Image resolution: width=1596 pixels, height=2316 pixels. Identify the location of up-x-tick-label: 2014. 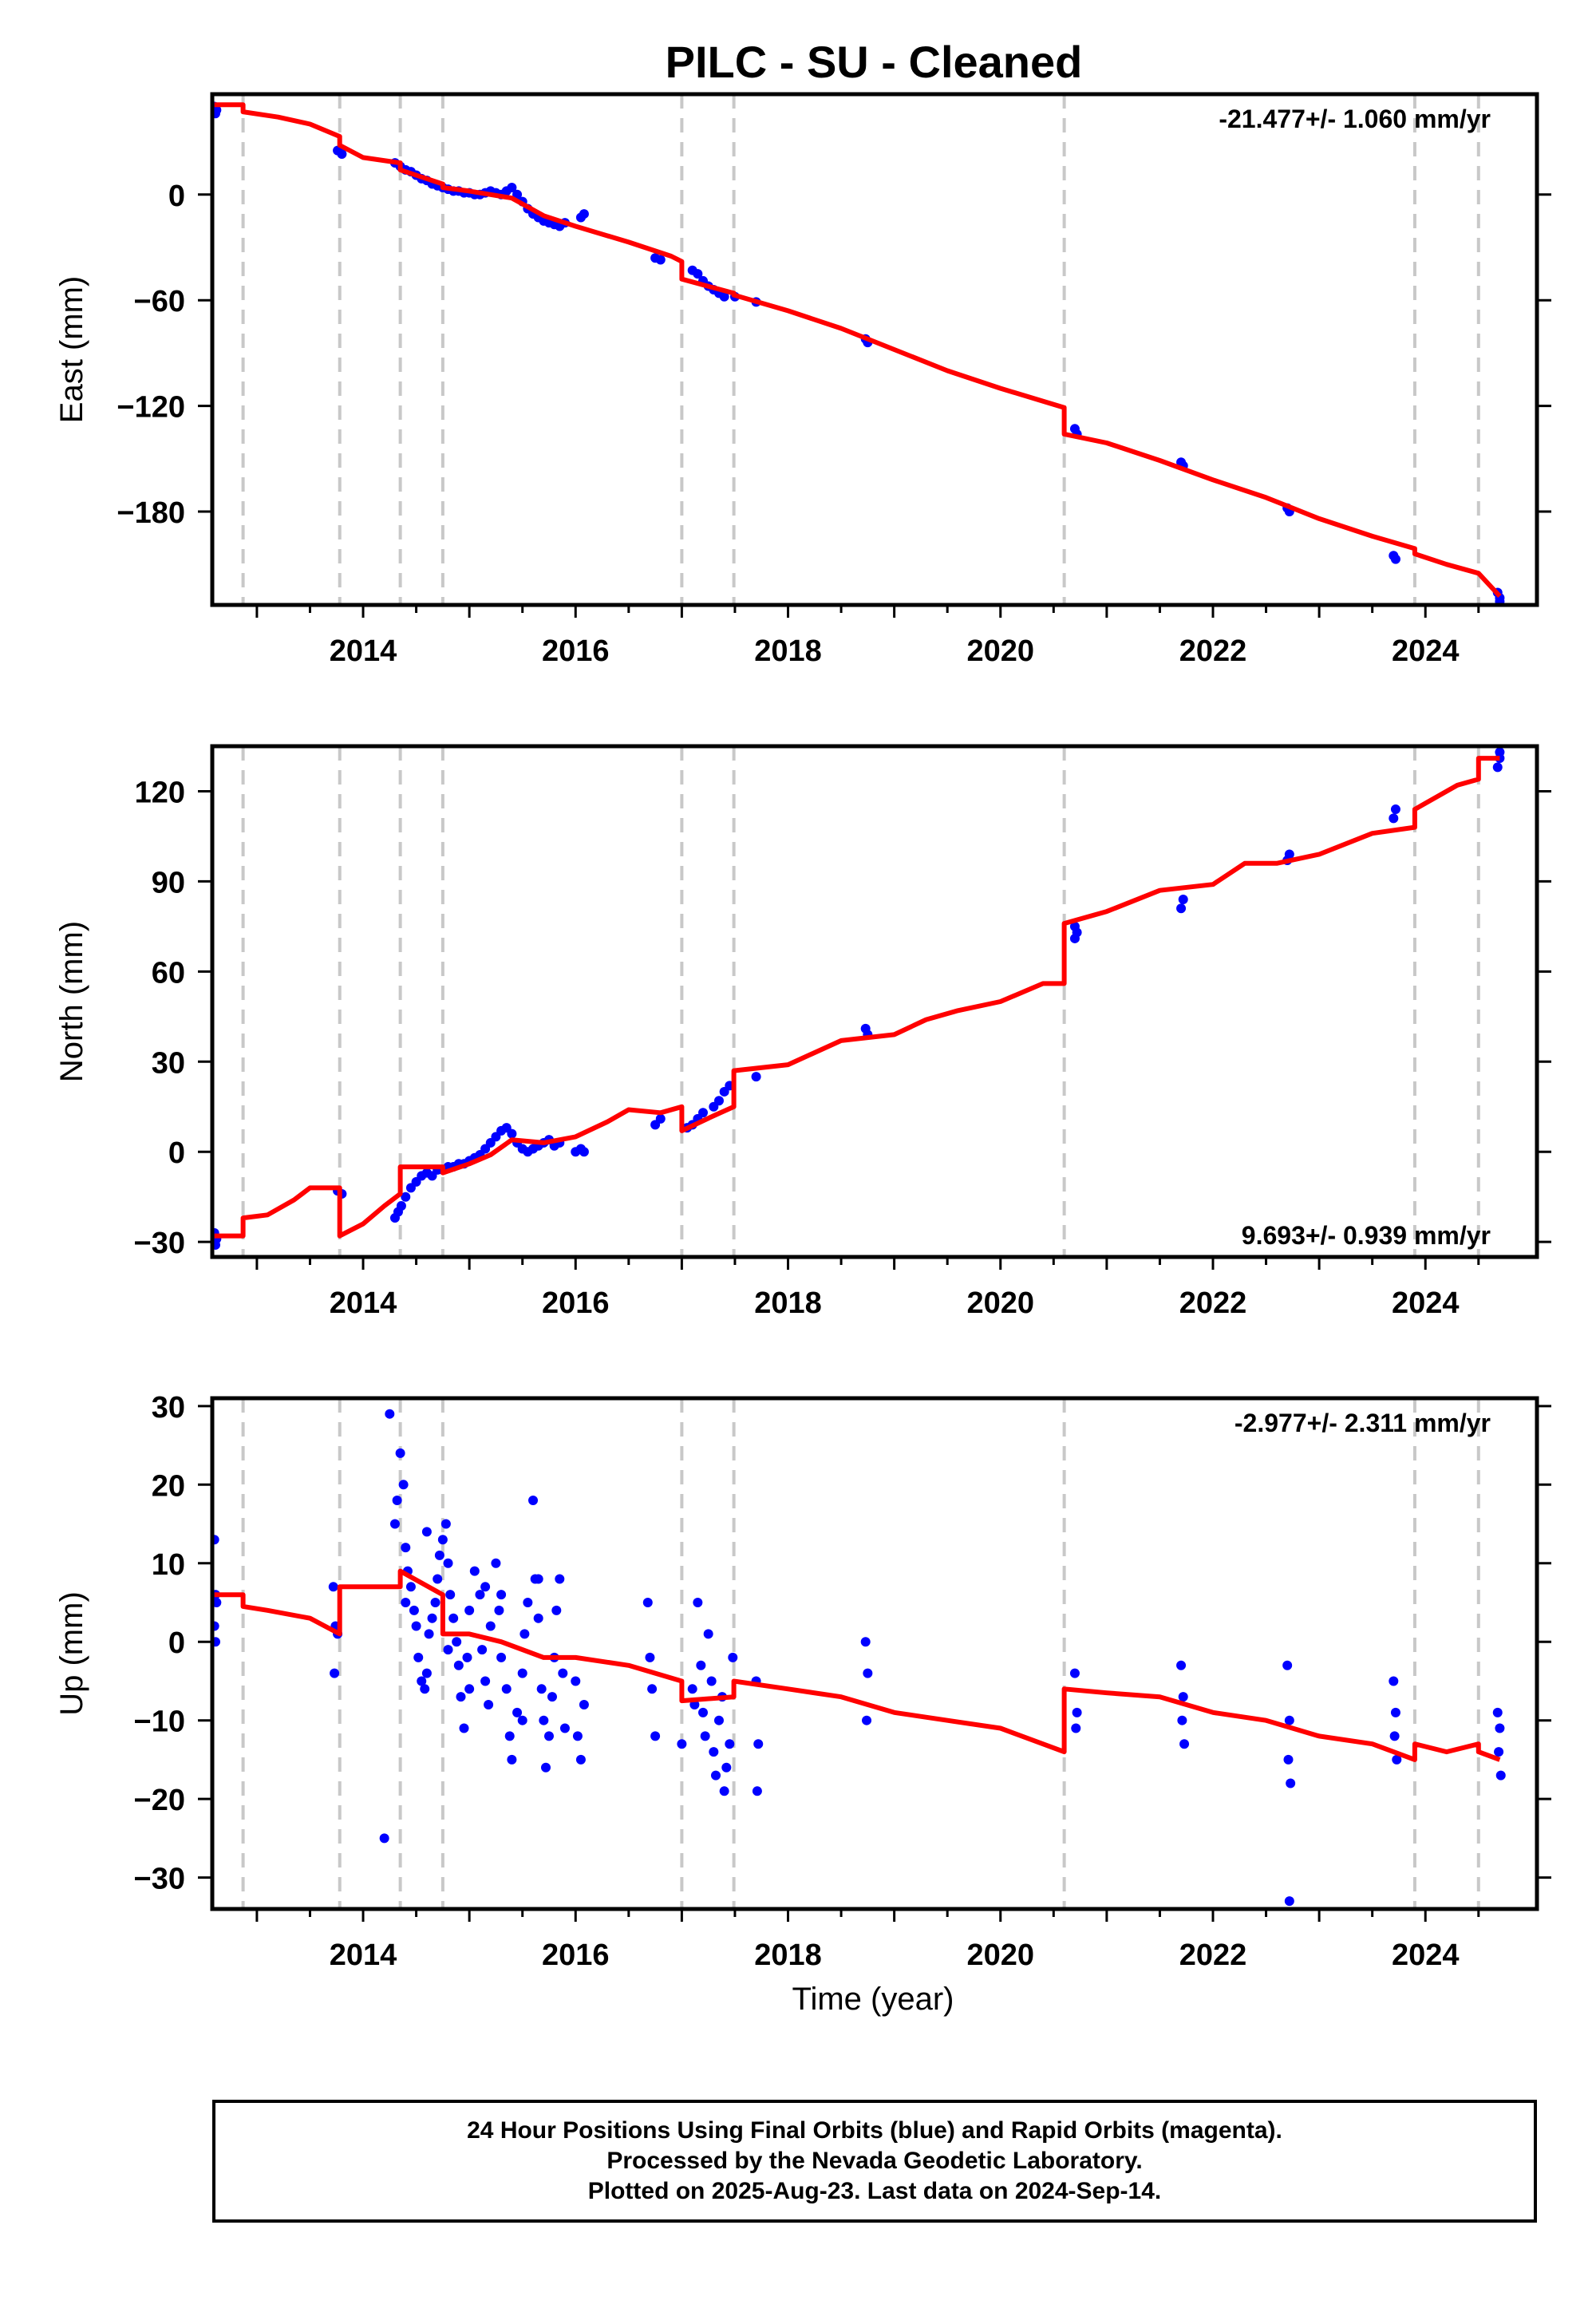
(363, 1955).